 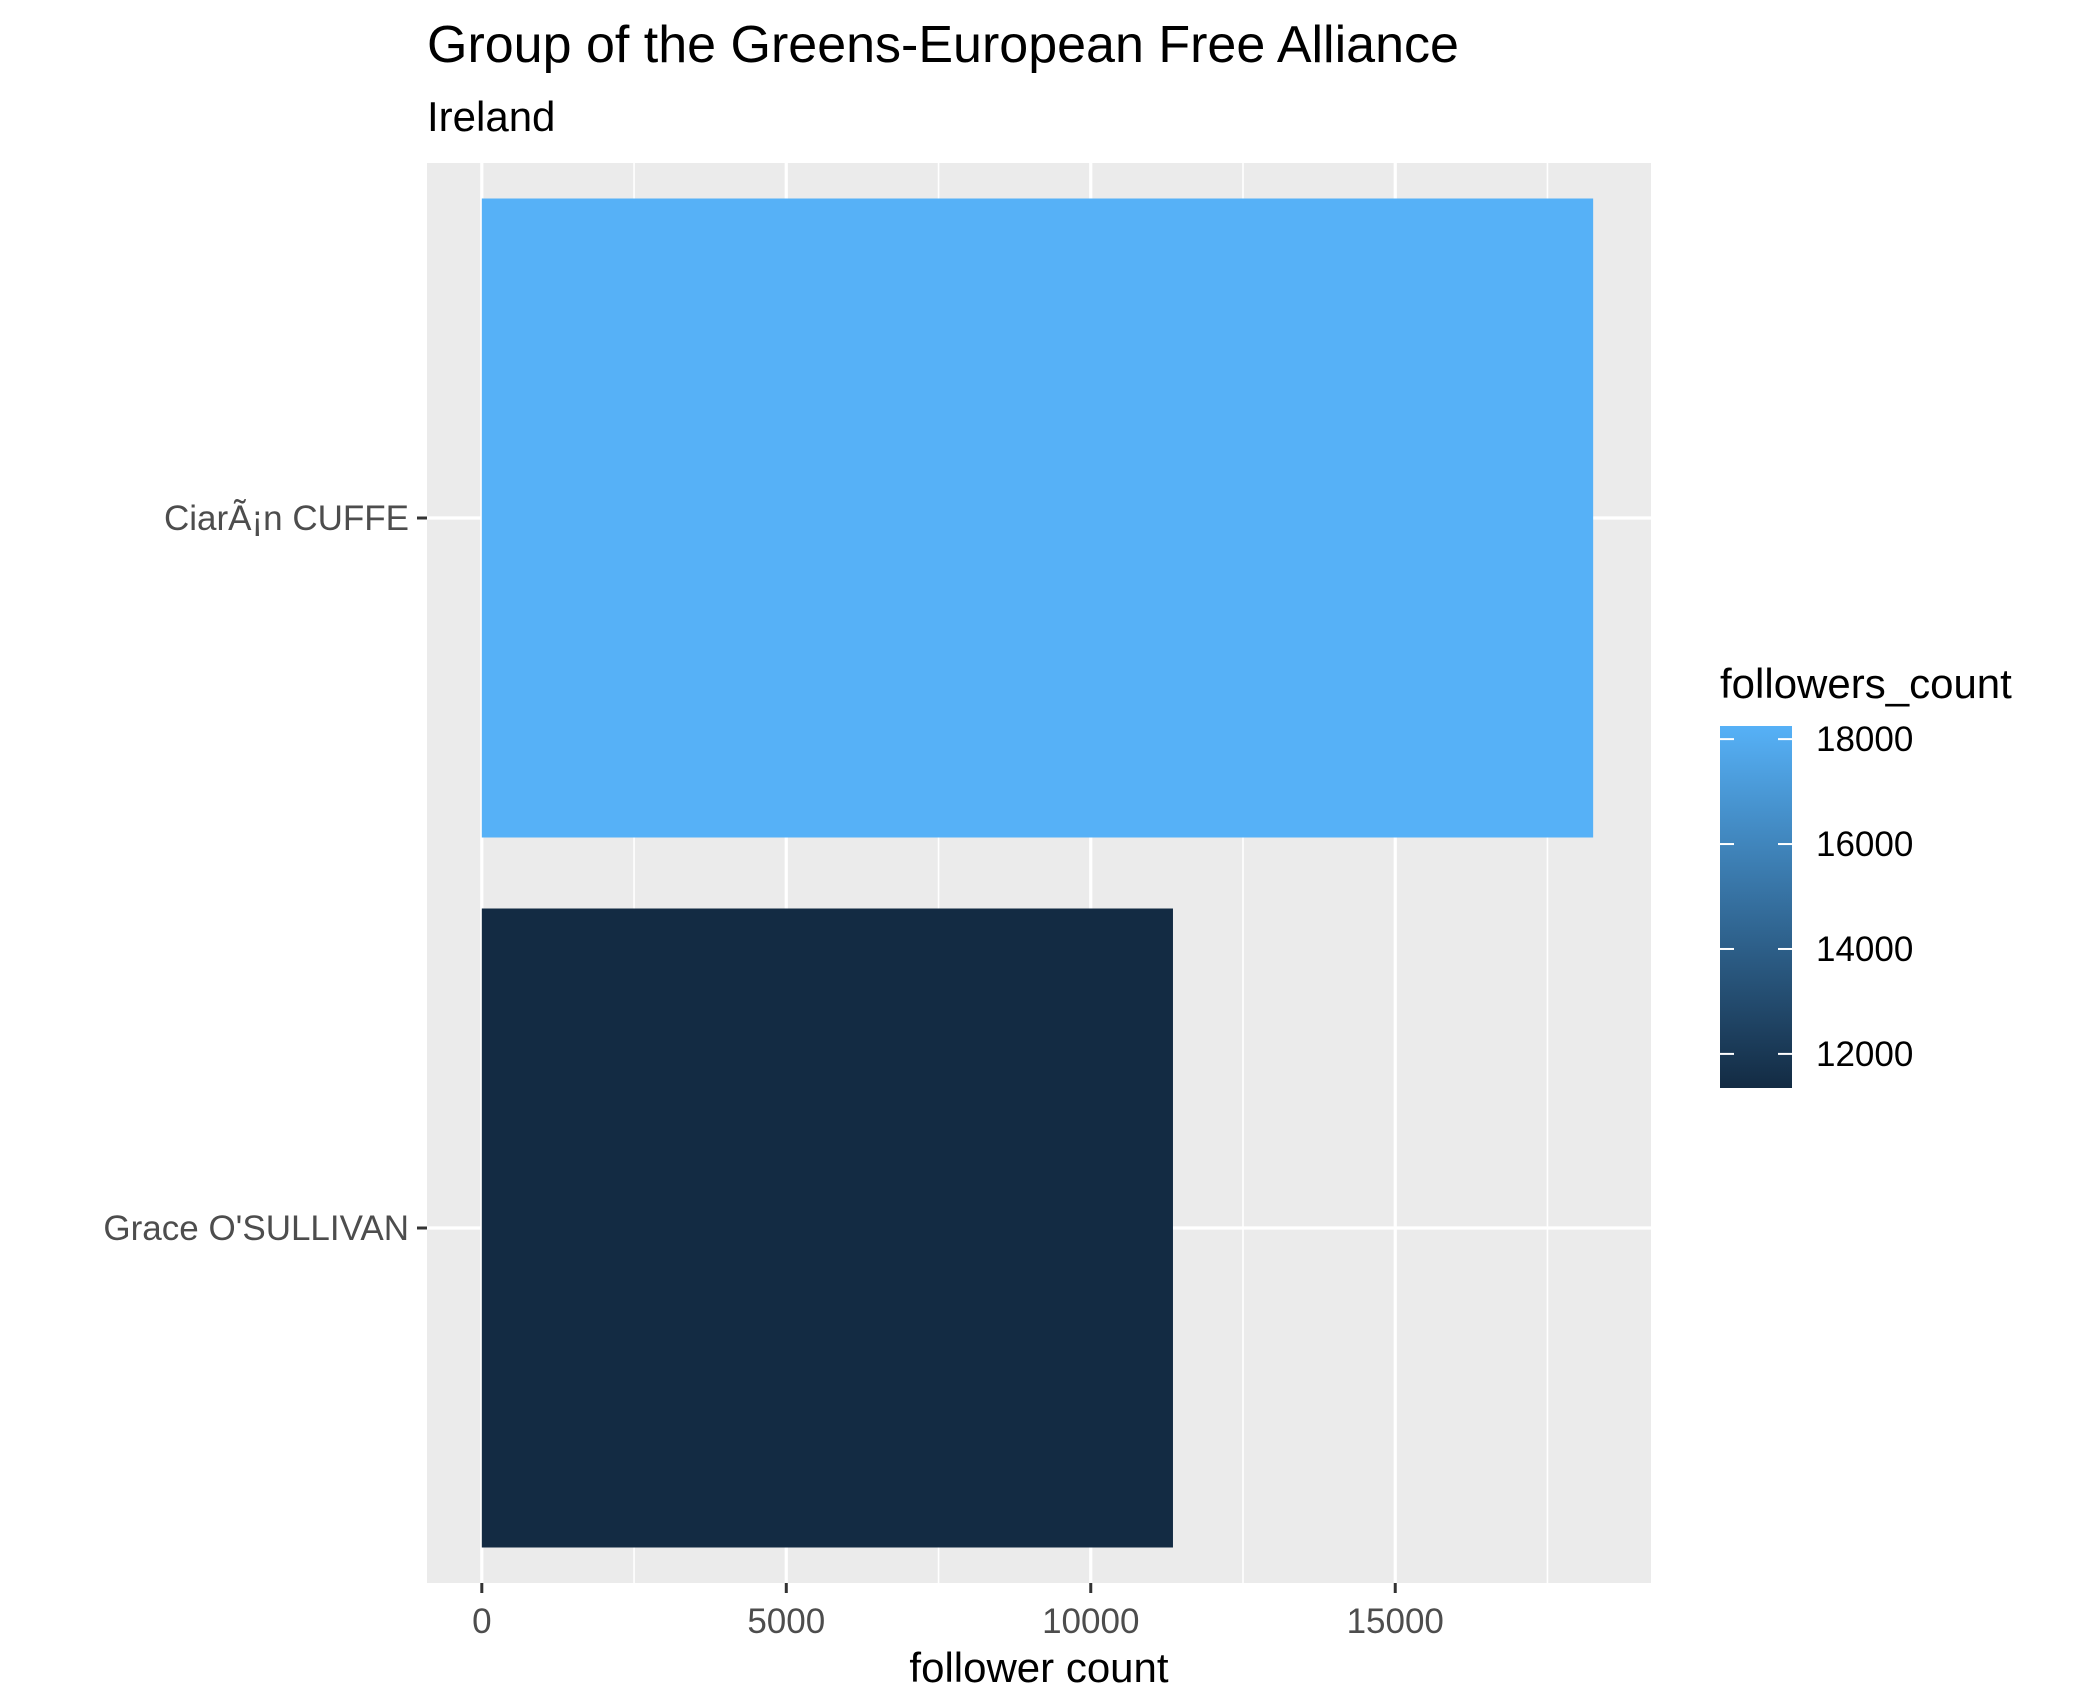 I want to click on legend: followers_count 12000 14000 16000 18000, so click(x=1866, y=874).